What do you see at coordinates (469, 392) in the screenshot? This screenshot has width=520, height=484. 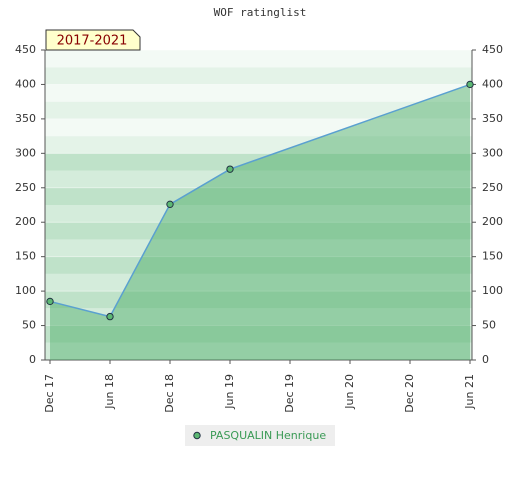 I see `x-tick-label: Jun 21` at bounding box center [469, 392].